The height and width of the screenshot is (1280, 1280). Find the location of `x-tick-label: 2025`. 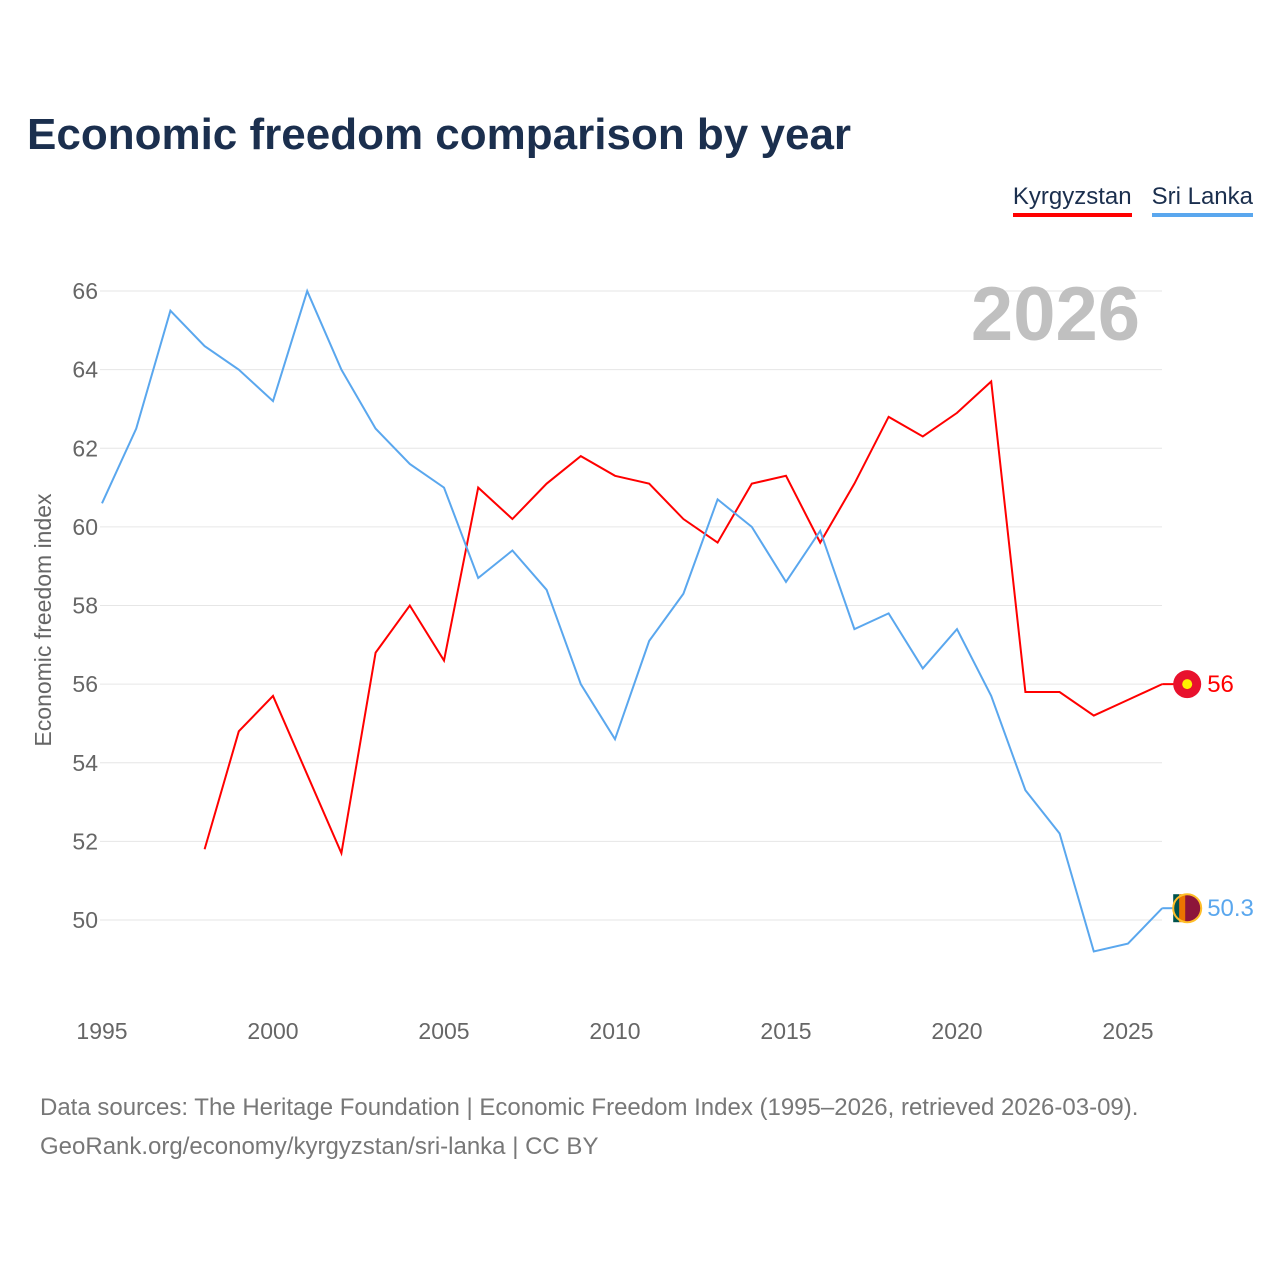

x-tick-label: 2025 is located at coordinates (1127, 1031).